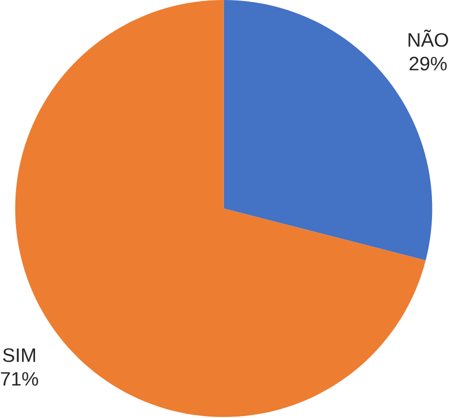  Describe the element at coordinates (428, 63) in the screenshot. I see `data-label: 29%` at that location.